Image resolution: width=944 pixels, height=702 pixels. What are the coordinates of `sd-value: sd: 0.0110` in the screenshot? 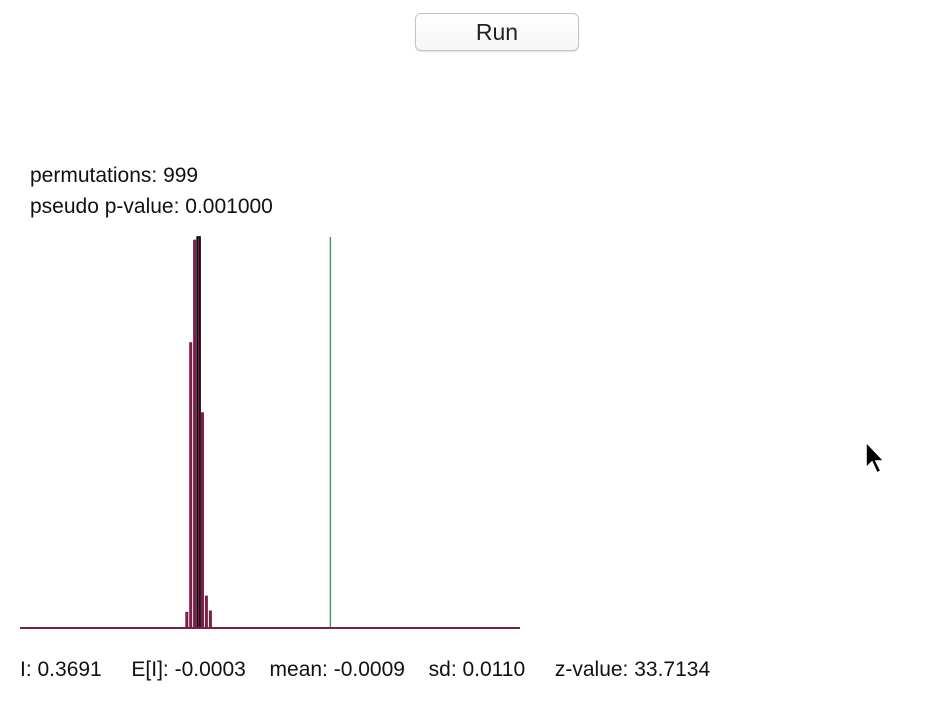 It's located at (477, 669).